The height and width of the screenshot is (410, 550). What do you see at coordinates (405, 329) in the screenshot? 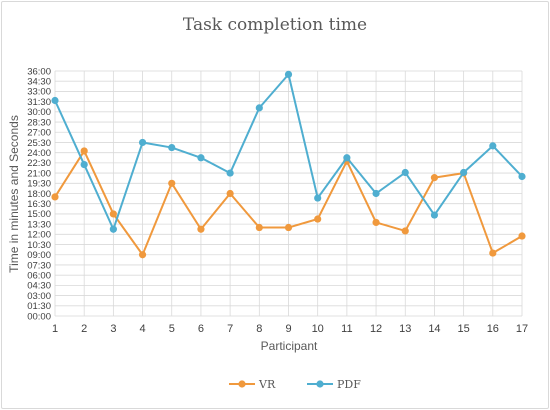
I see `x-tick-label: 13` at bounding box center [405, 329].